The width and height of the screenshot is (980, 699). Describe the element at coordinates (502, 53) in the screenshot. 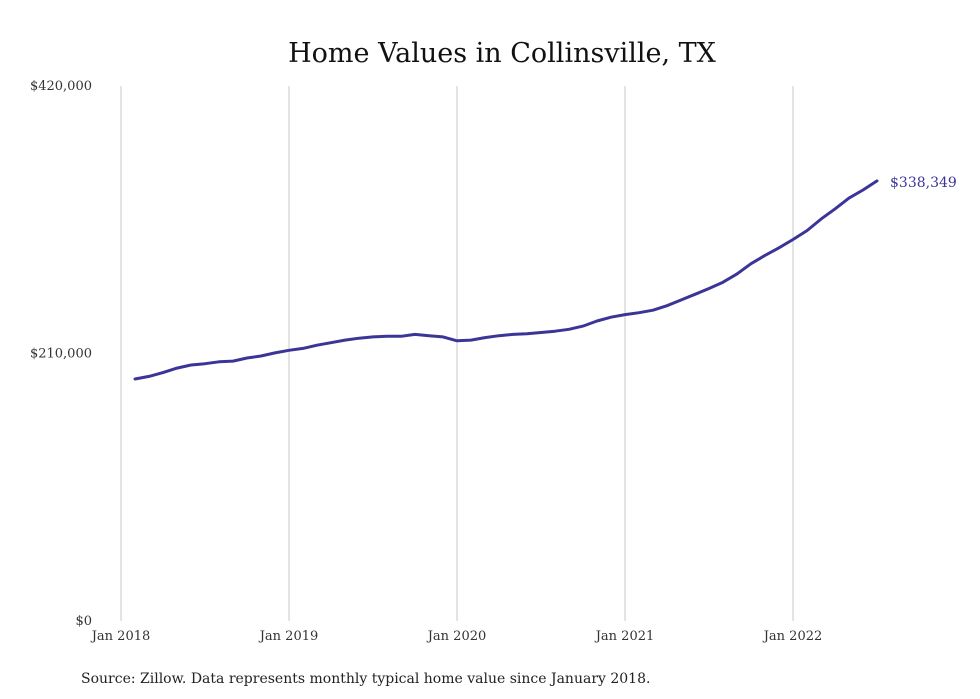

I see `chart-title: Home Values in Collinsville, TX` at that location.